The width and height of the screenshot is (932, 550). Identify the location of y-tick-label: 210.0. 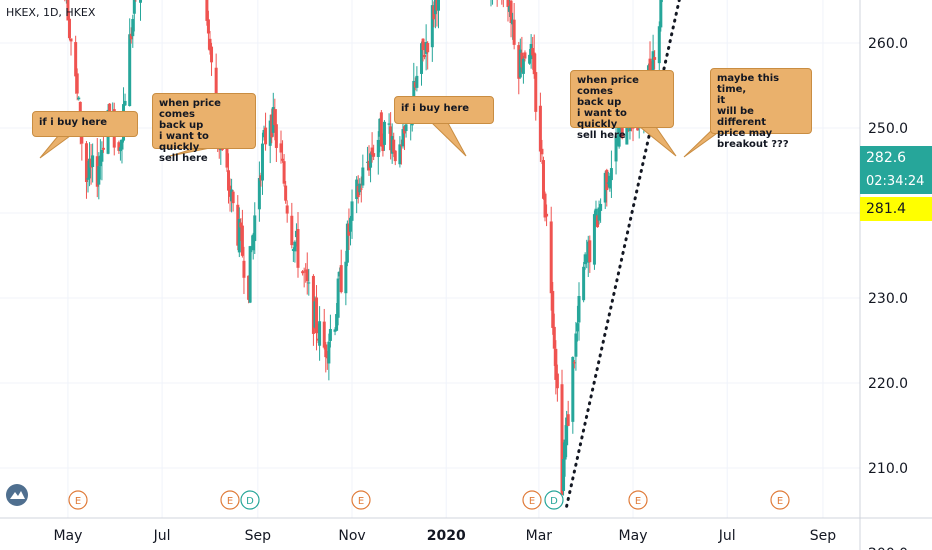
(888, 469).